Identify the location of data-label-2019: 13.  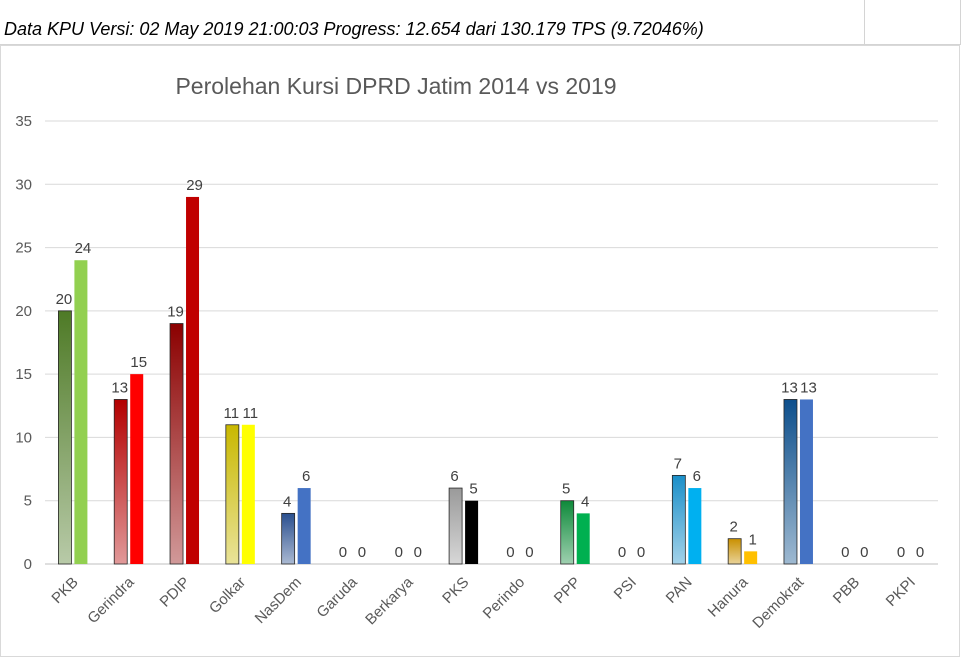
(808, 387).